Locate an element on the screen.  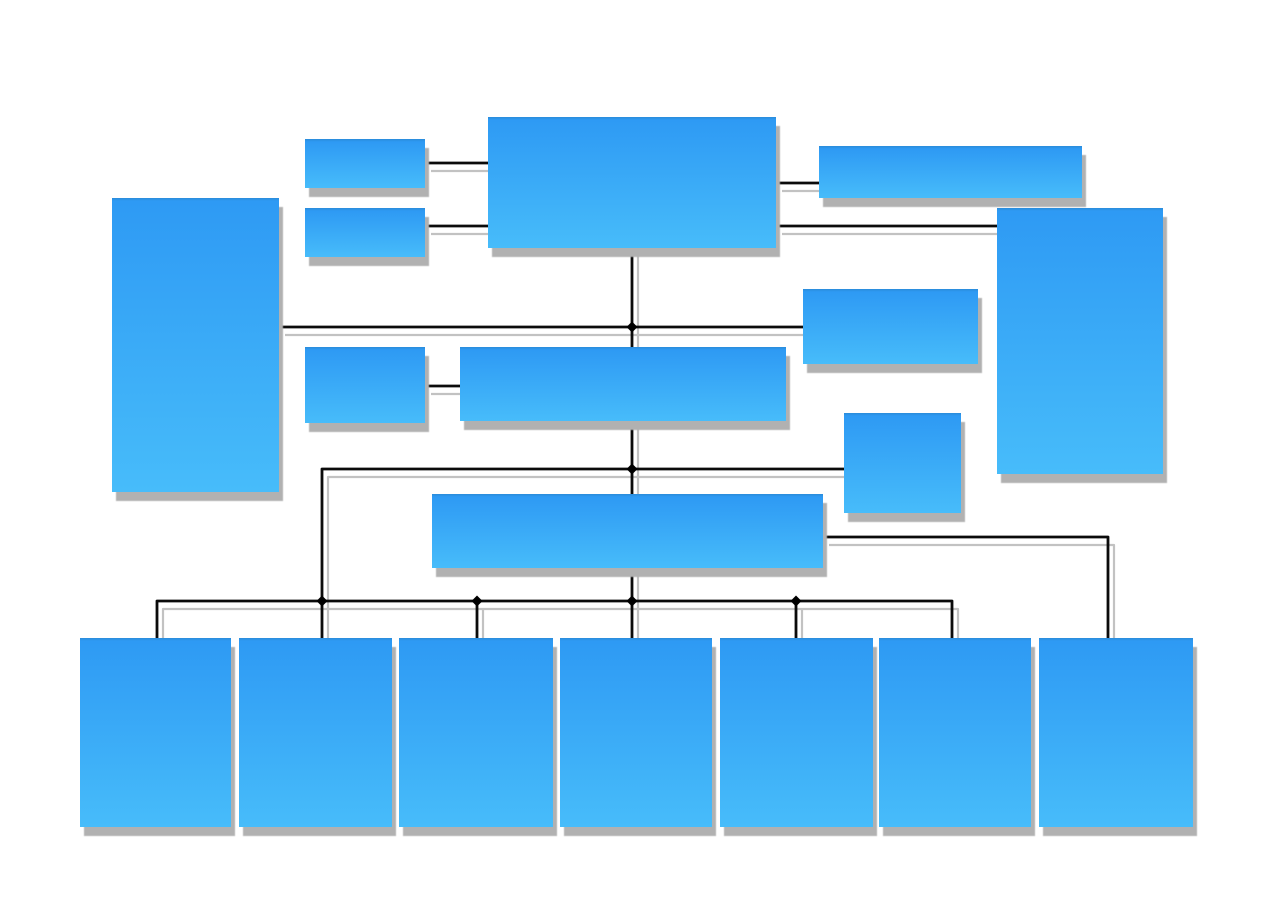
node-top-center is located at coordinates (632, 182).